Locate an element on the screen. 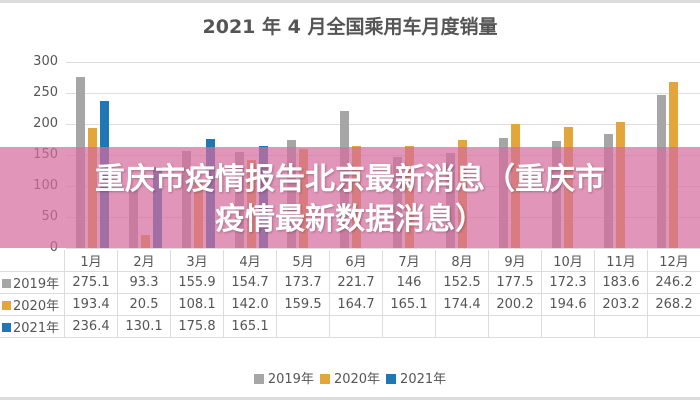  table-row-label: 2019年 is located at coordinates (32, 282).